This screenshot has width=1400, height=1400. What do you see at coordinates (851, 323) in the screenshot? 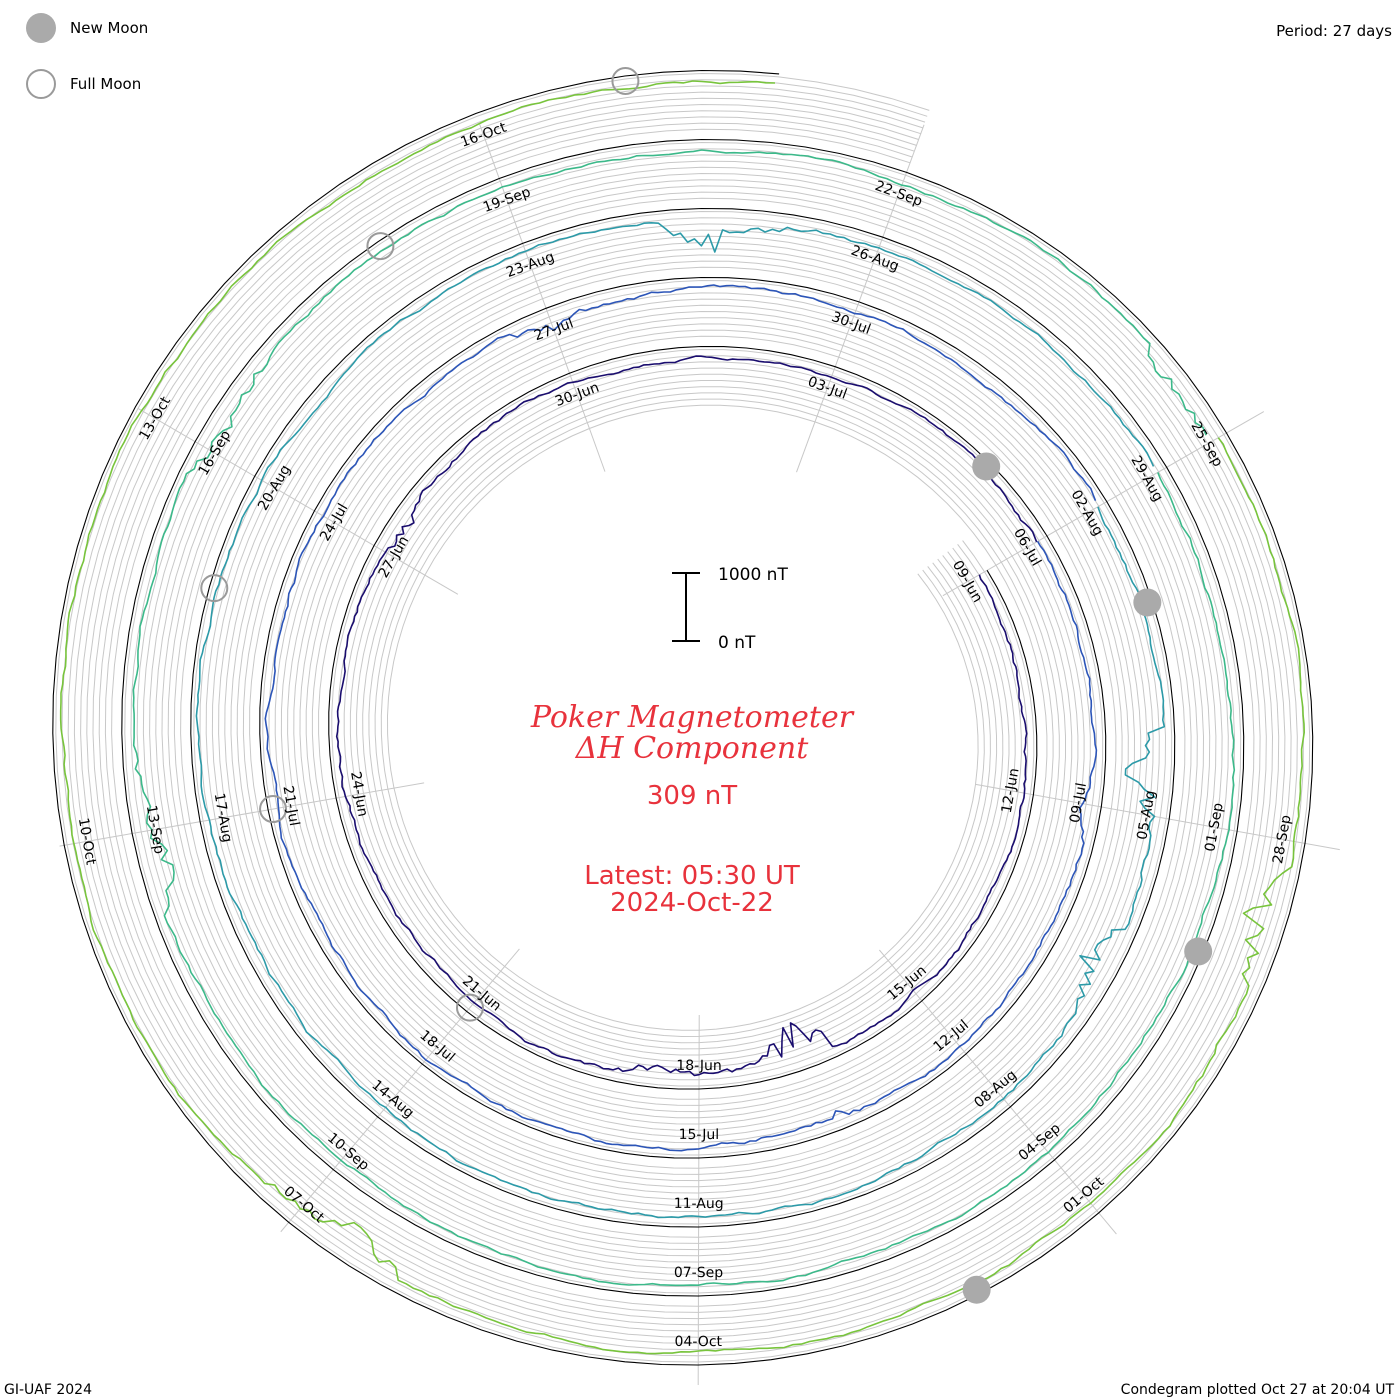
I see `date-label: 30-Jul` at bounding box center [851, 323].